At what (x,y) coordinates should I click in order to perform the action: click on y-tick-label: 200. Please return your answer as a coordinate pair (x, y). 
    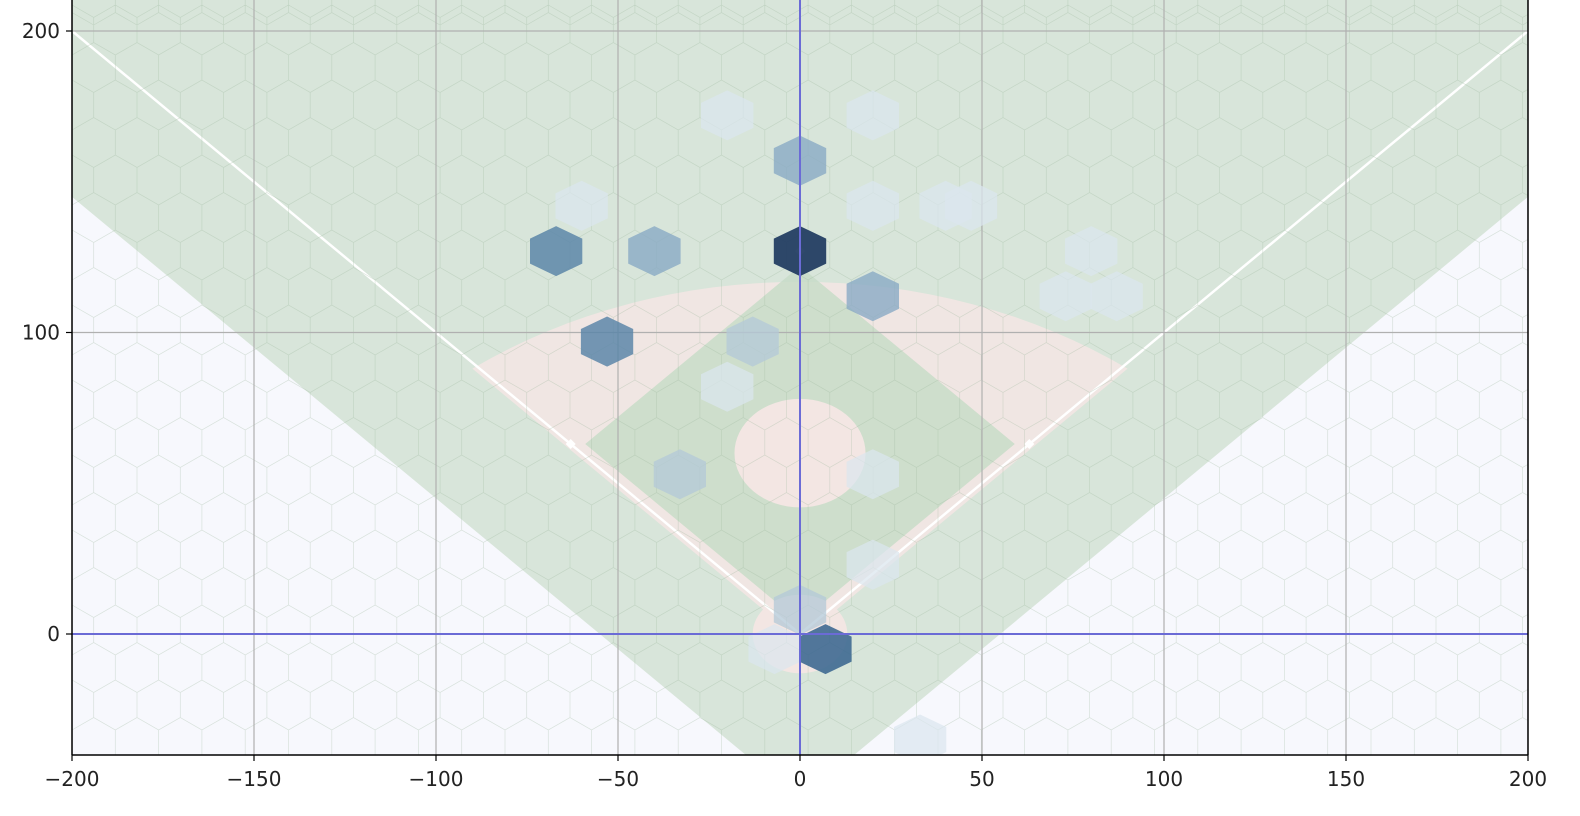
    Looking at the image, I should click on (41, 31).